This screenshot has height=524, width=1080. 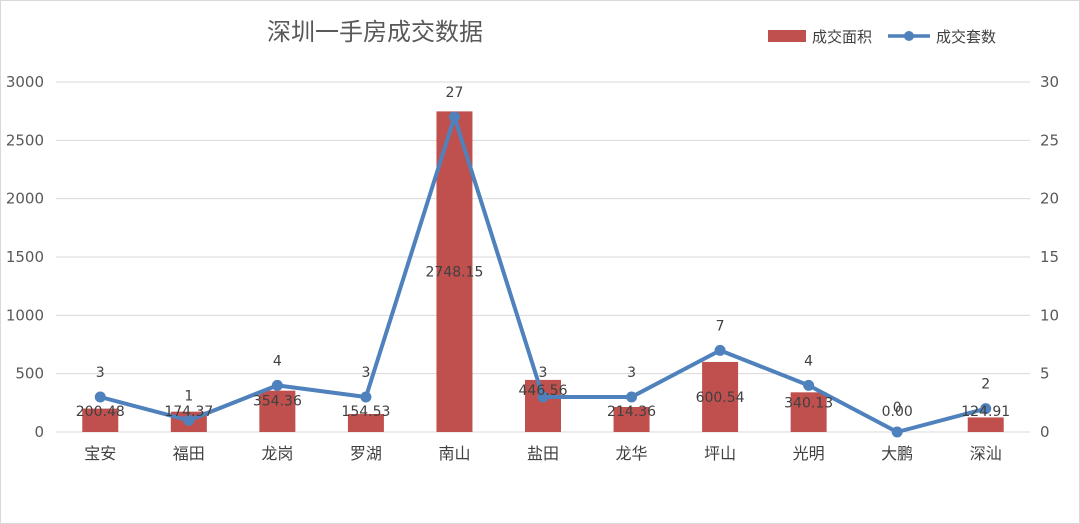 I want to click on x-tick-label: 大鹏, so click(x=897, y=453).